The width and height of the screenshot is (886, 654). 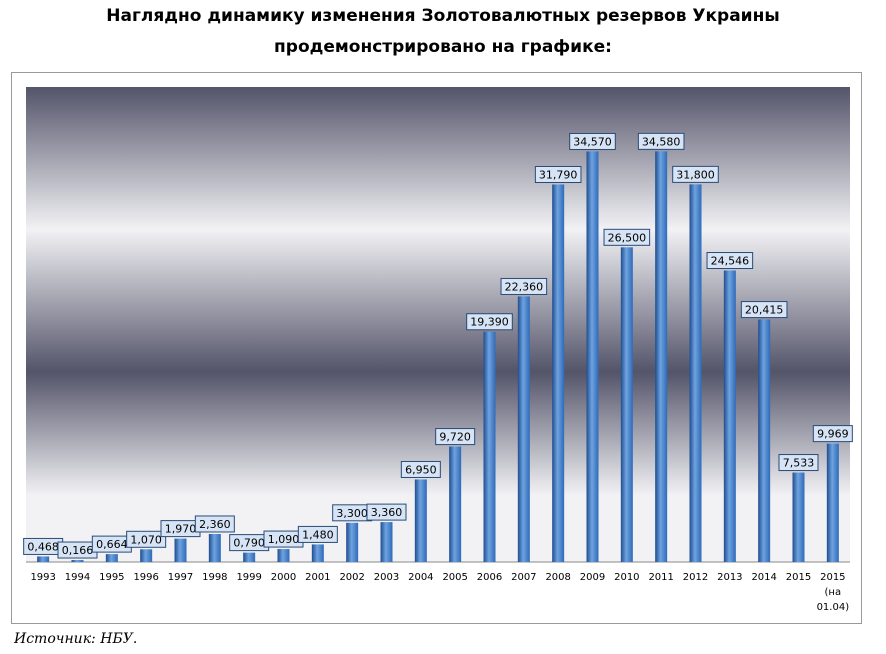 What do you see at coordinates (43, 546) in the screenshot?
I see `data-label-0: 0,468` at bounding box center [43, 546].